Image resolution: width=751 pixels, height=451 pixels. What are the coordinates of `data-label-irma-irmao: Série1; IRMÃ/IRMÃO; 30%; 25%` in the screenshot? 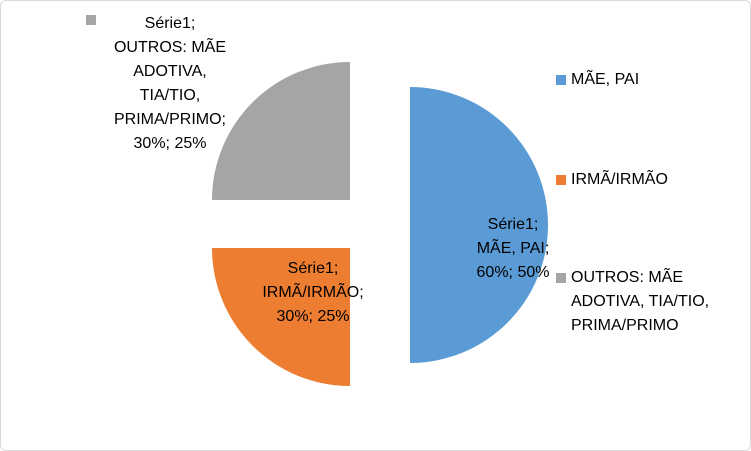 It's located at (313, 293).